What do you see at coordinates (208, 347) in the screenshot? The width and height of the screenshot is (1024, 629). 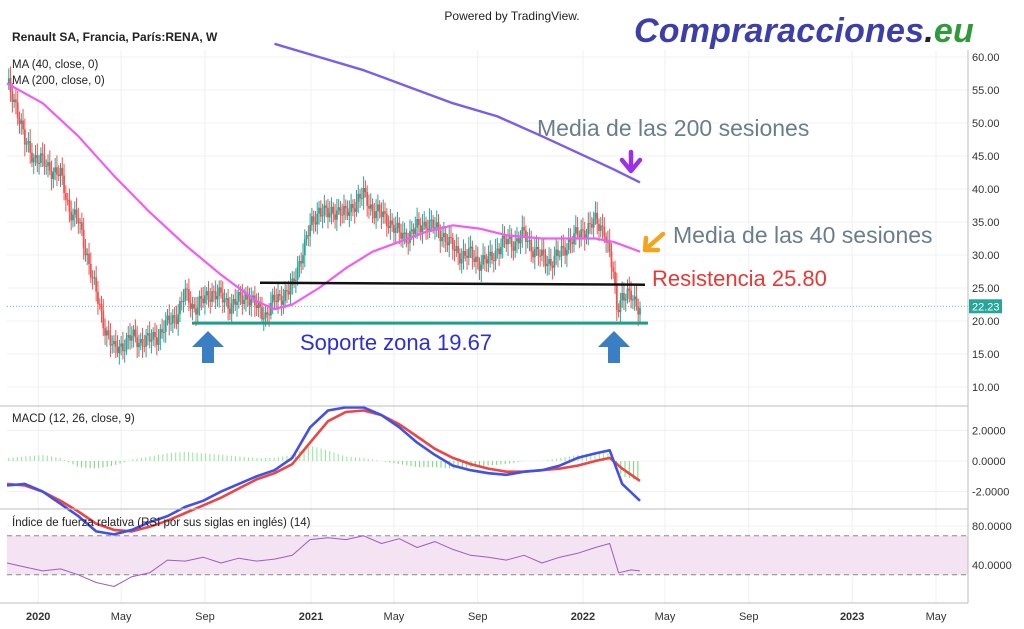 I see `support-arrow-left` at bounding box center [208, 347].